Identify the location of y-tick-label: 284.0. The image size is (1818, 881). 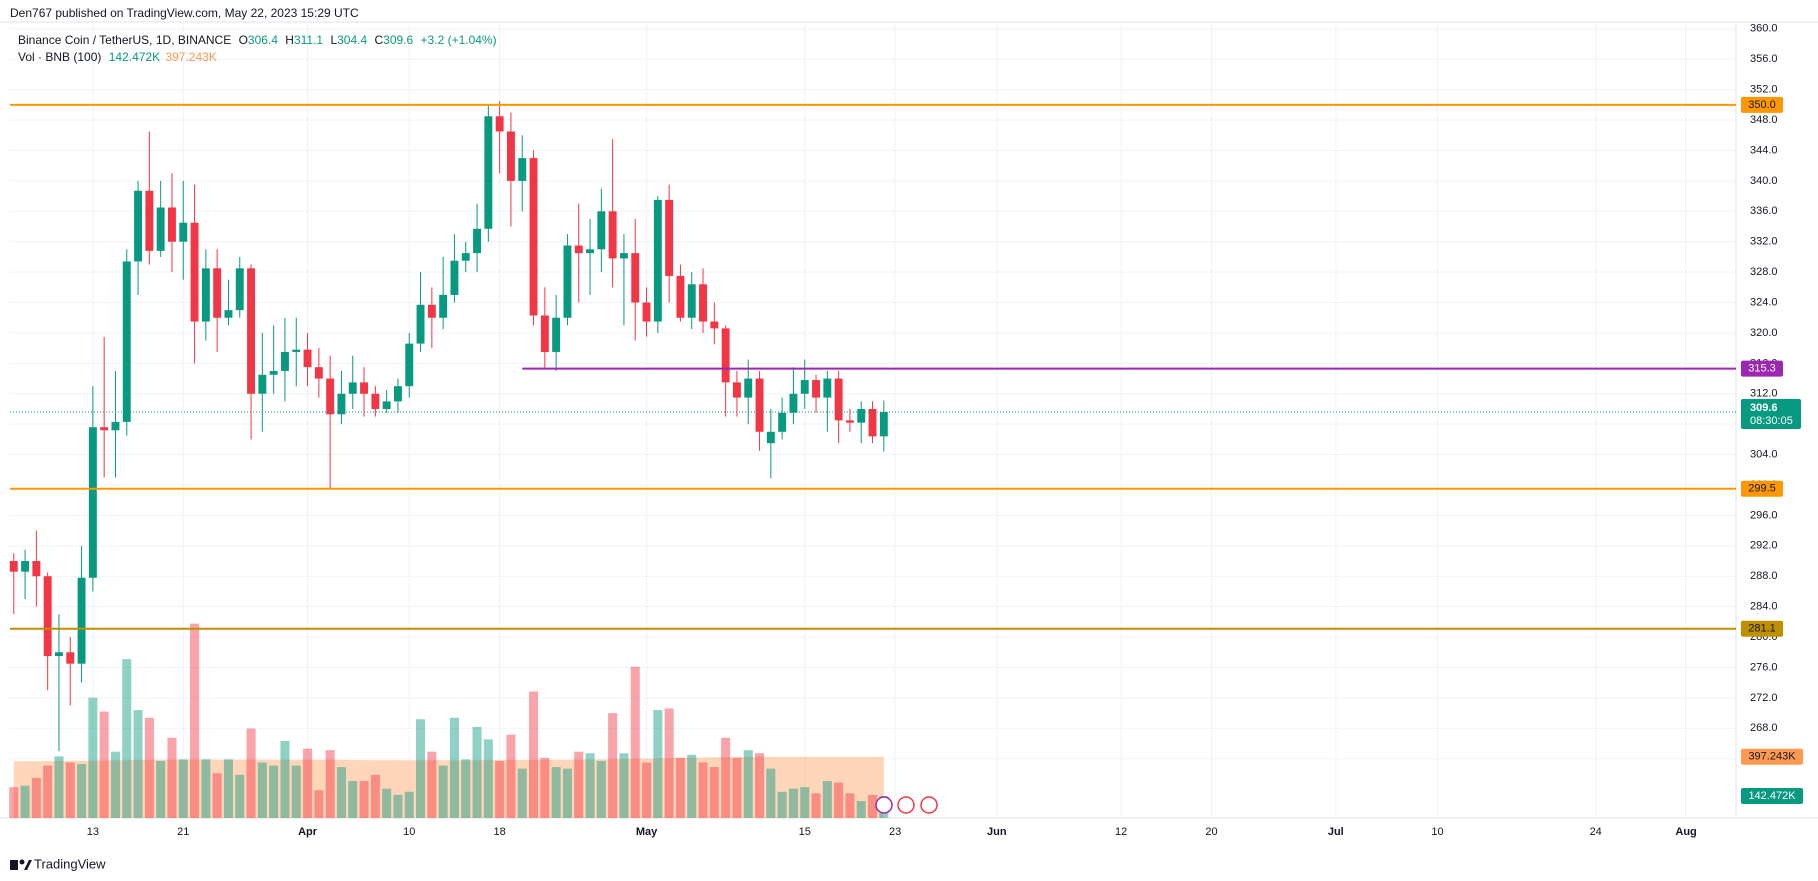
(1764, 607).